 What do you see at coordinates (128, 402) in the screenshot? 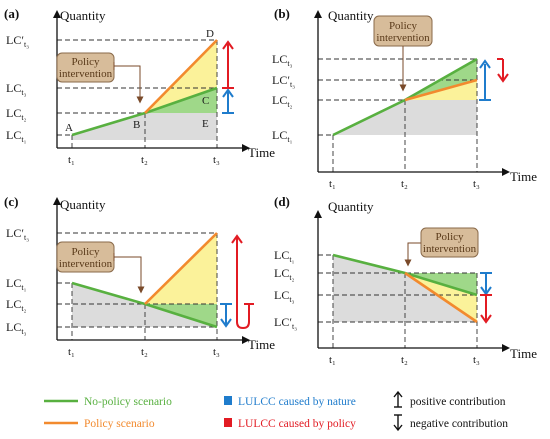
I see `legend-label: No-policy scenario` at bounding box center [128, 402].